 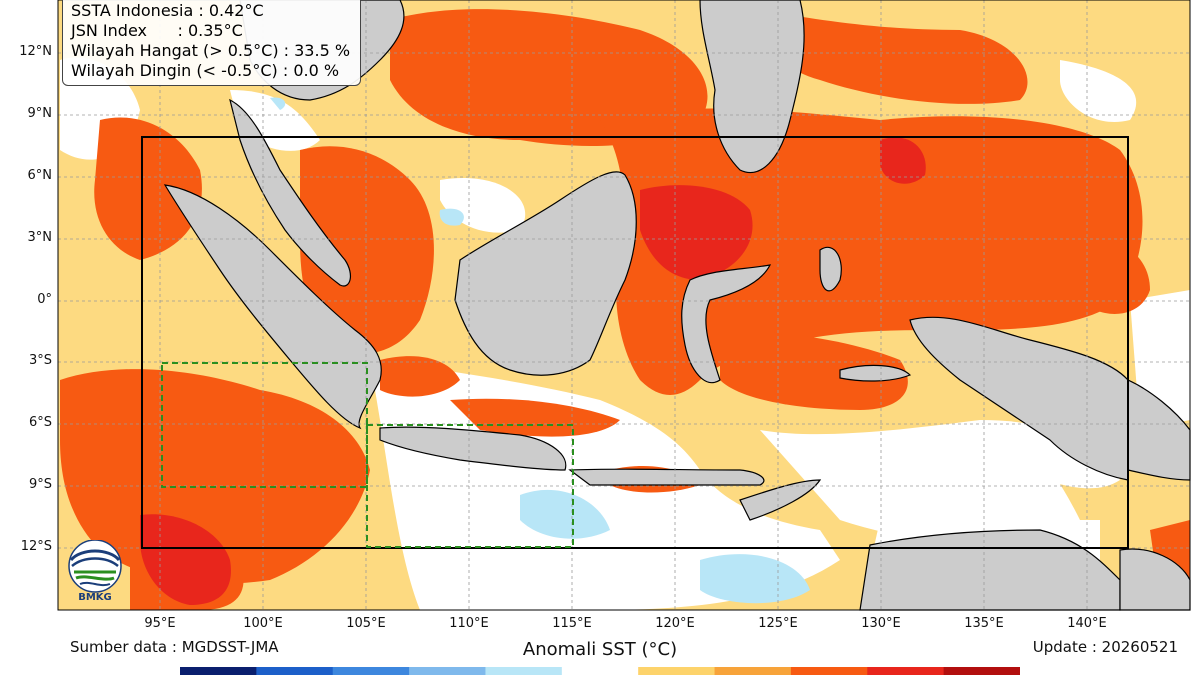 What do you see at coordinates (830, 269) in the screenshot?
I see `halmahera` at bounding box center [830, 269].